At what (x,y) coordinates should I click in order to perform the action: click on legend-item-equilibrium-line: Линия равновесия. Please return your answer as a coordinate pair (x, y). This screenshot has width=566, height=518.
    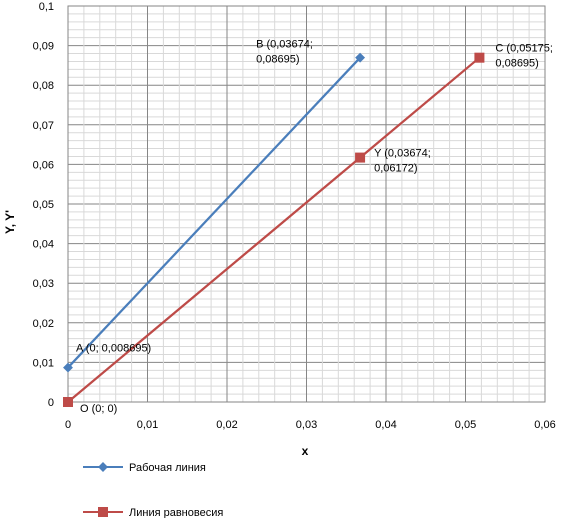
    Looking at the image, I should click on (153, 512).